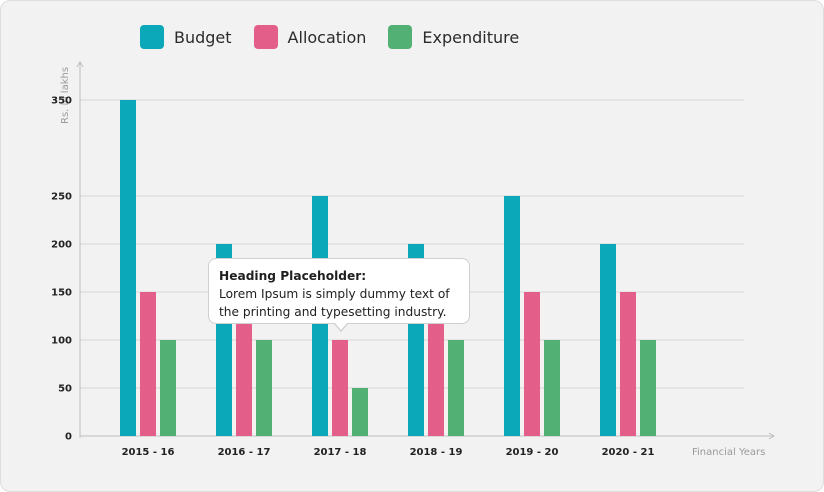 This screenshot has height=492, width=824. I want to click on legend-label-budget: Budget, so click(203, 37).